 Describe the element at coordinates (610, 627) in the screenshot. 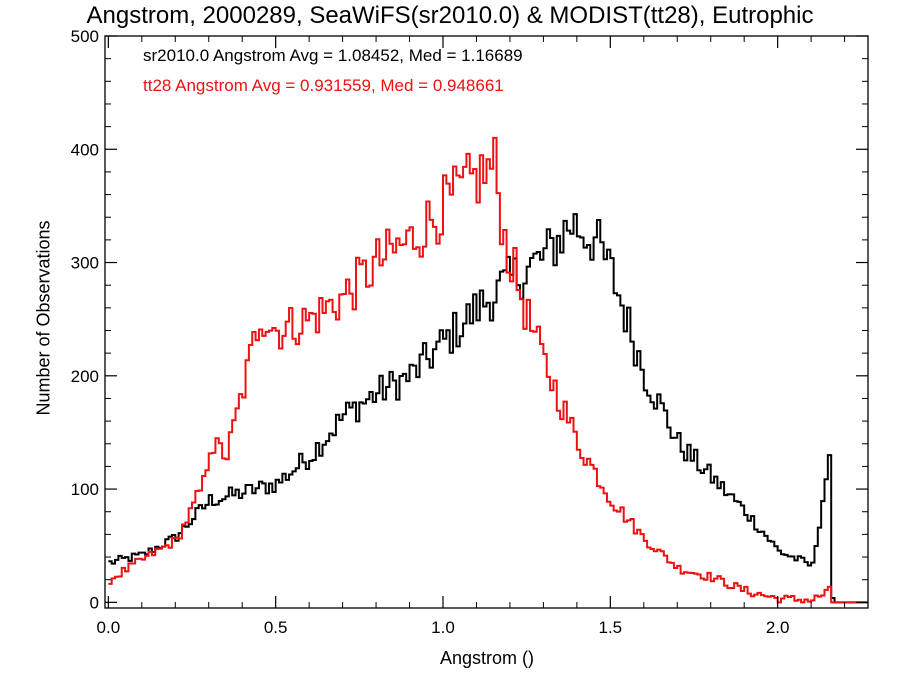

I see `x-tick-label: 1.5` at that location.